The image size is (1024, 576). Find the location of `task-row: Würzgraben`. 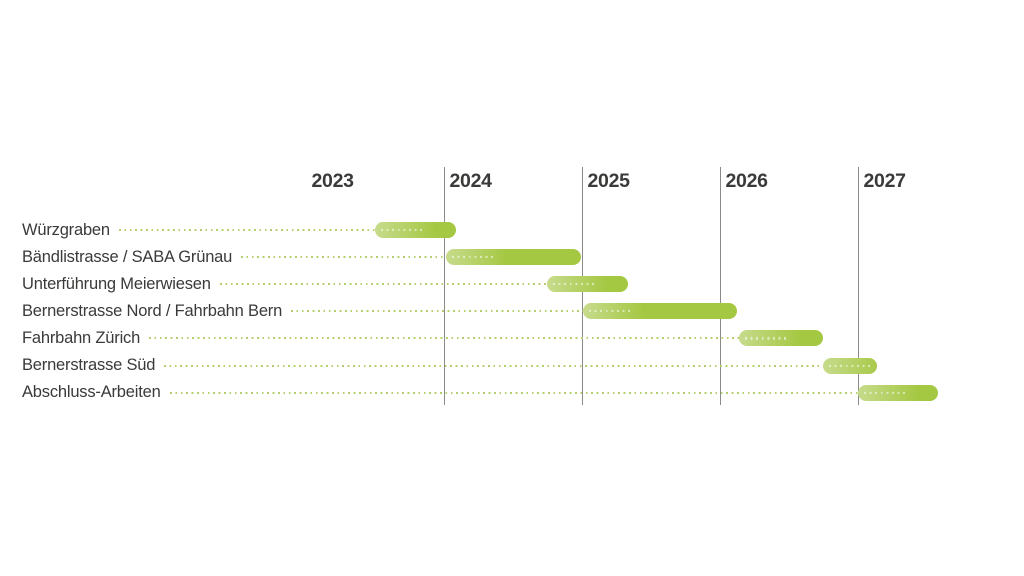

task-row: Würzgraben is located at coordinates (201, 230).